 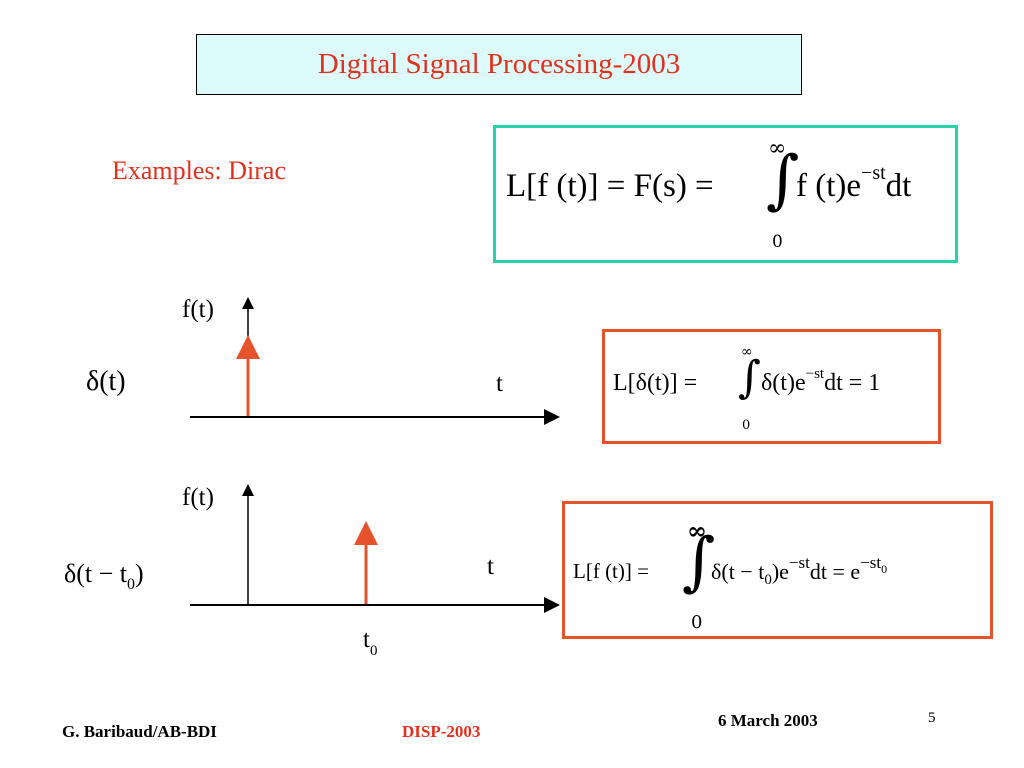 I want to click on shifted-integral-sign: ∫, so click(x=699, y=562).